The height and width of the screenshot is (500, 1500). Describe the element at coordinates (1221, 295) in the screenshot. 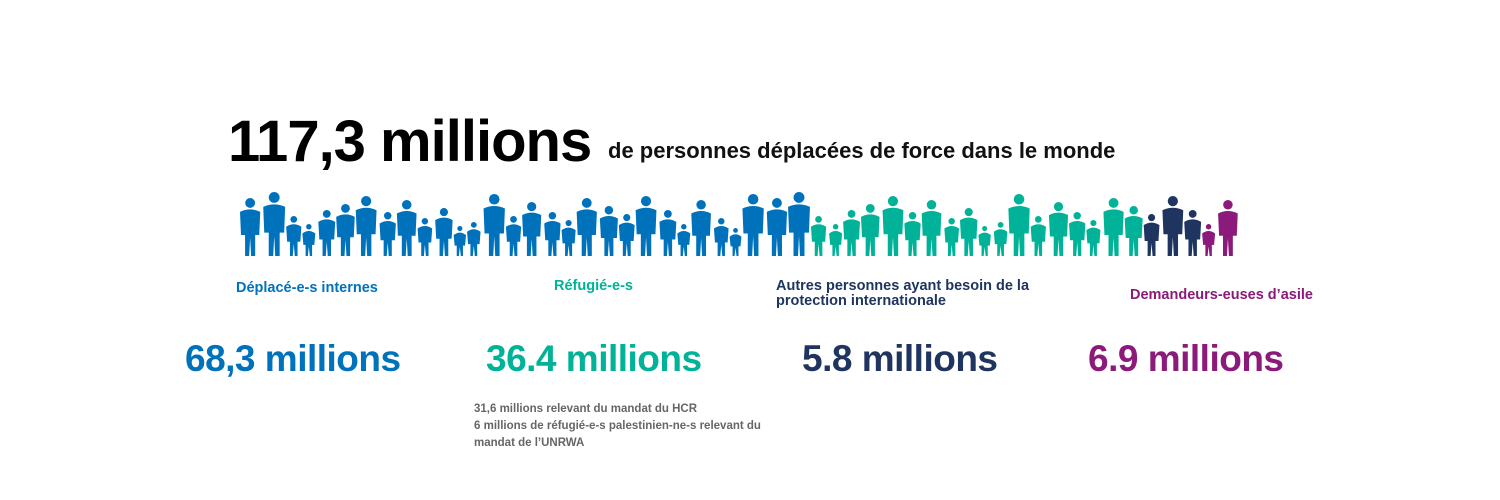

I see `category-label-asylum-seekers: Demandeurs-euses d’asile` at that location.